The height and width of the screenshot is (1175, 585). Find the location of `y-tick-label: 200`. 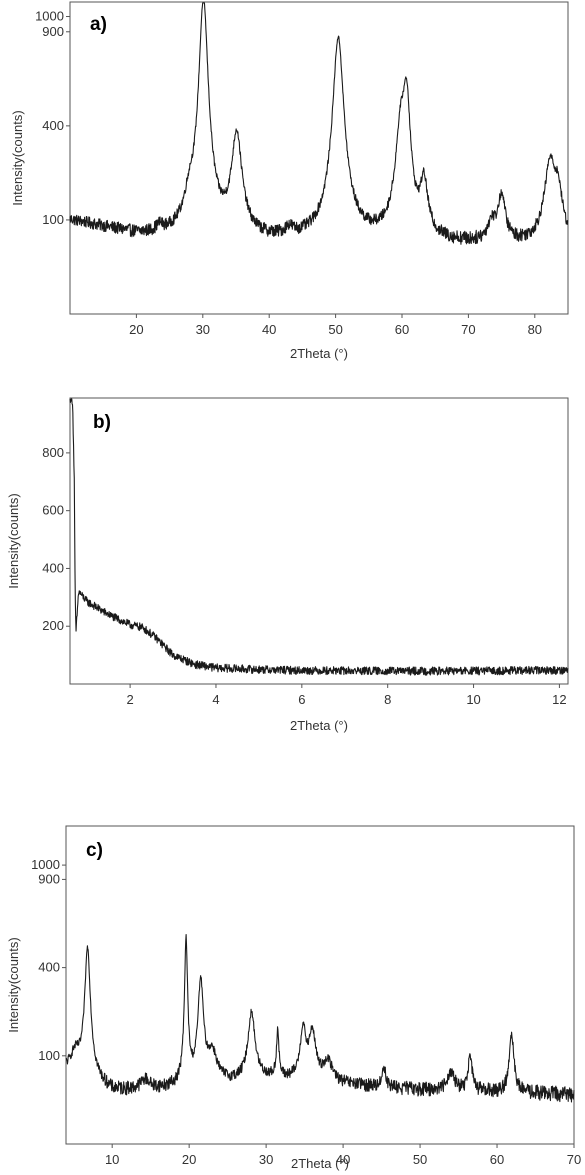

y-tick-label: 200 is located at coordinates (53, 625).